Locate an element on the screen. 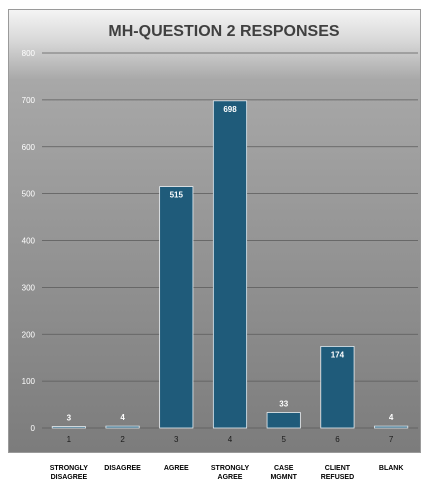 This screenshot has width=429, height=489. y-tick-label: 300 is located at coordinates (29, 287).